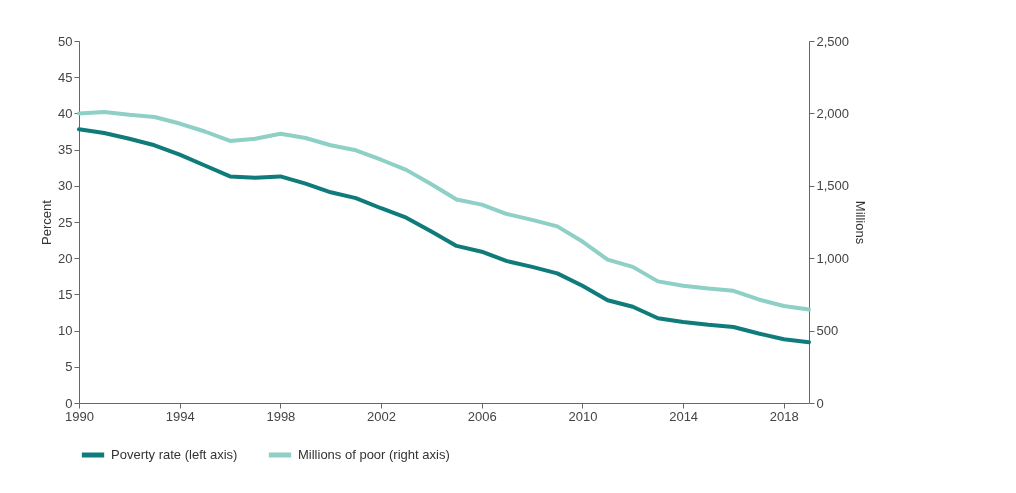 The height and width of the screenshot is (493, 1016). What do you see at coordinates (65, 150) in the screenshot?
I see `y-tick-label: 35` at bounding box center [65, 150].